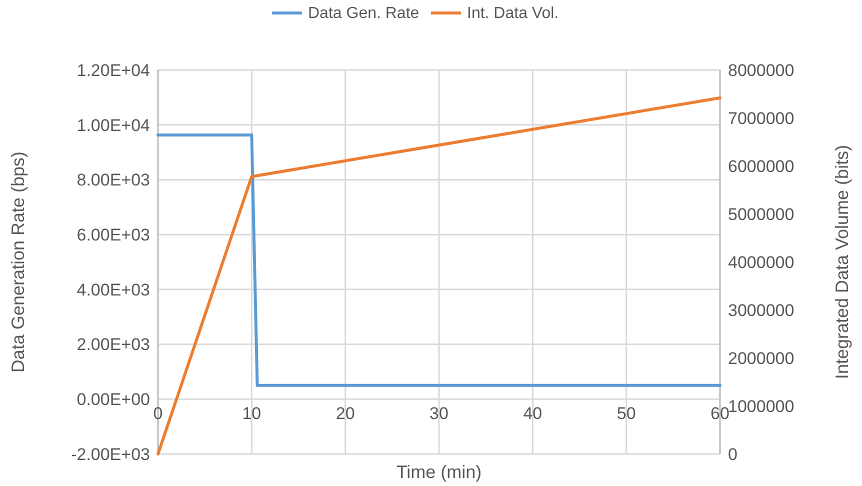 The width and height of the screenshot is (862, 486). What do you see at coordinates (761, 166) in the screenshot?
I see `y2-tick-label: 6000000` at bounding box center [761, 166].